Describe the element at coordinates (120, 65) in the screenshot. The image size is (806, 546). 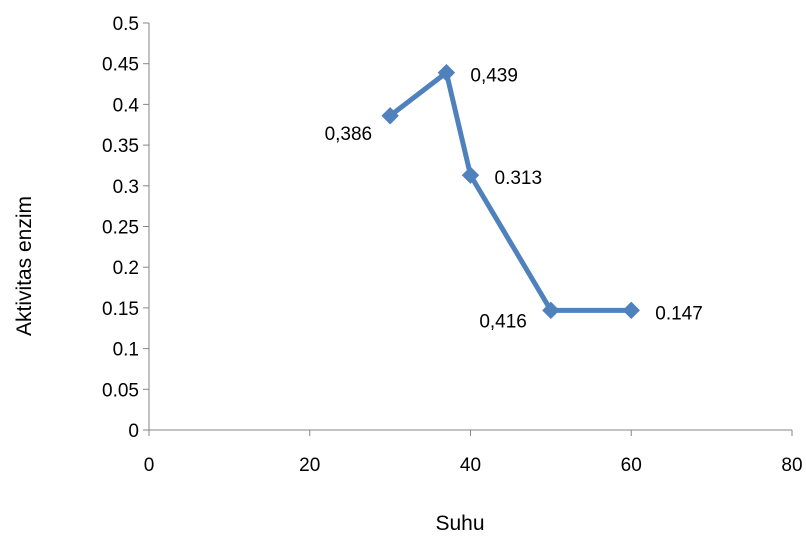
I see `y-tick-label: 0.45` at that location.